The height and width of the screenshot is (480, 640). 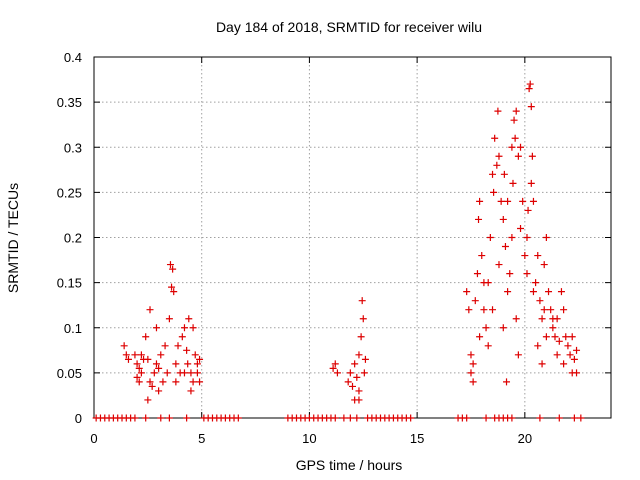 What do you see at coordinates (93, 438) in the screenshot?
I see `x-tick-label: 0` at bounding box center [93, 438].